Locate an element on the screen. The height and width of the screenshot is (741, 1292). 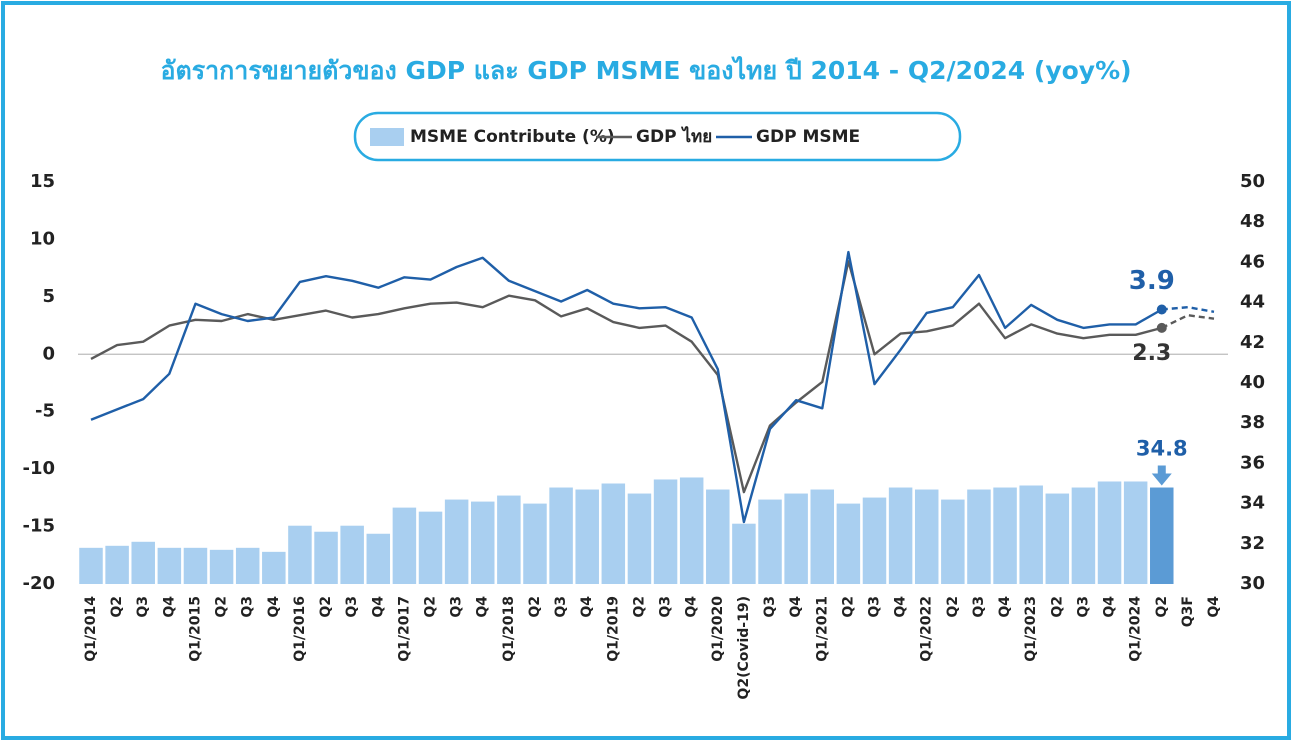
y-tick-label: -15 is located at coordinates (38, 526).